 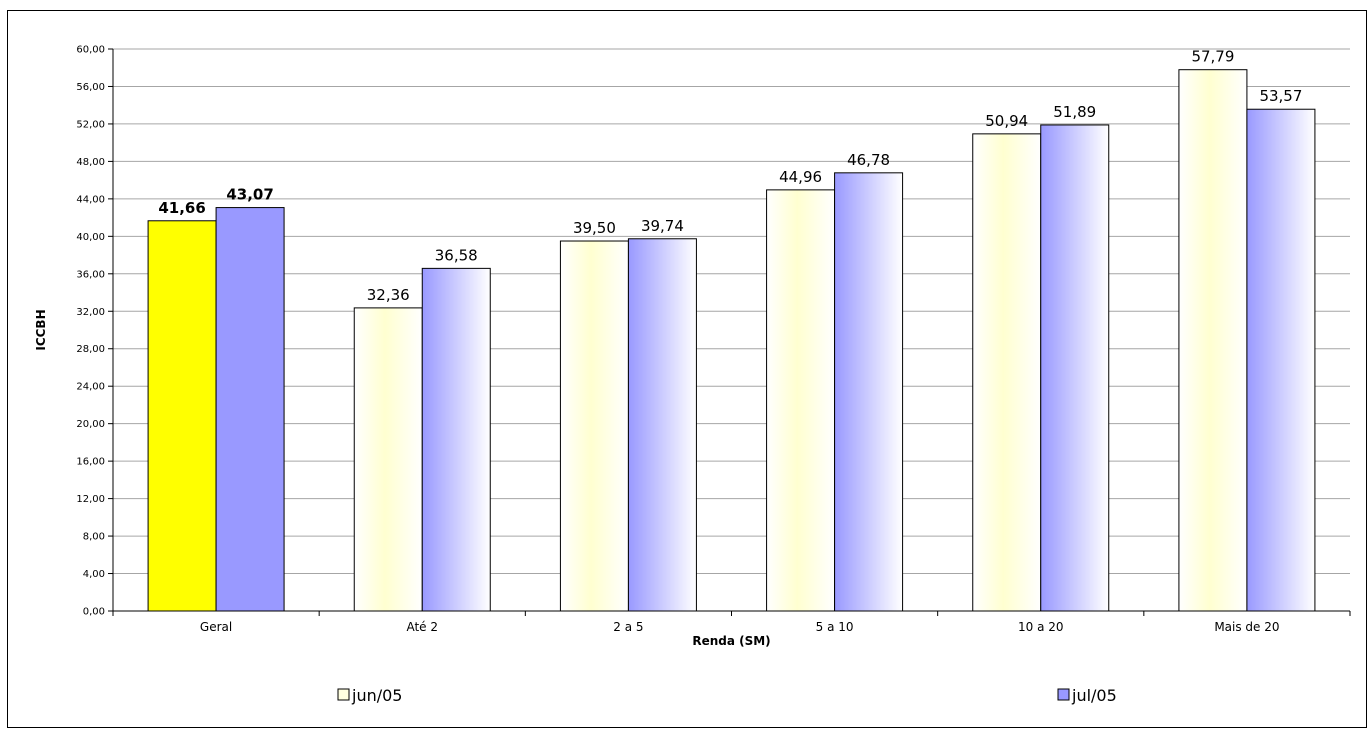 I want to click on y-tick-label: 4,00, so click(x=94, y=574).